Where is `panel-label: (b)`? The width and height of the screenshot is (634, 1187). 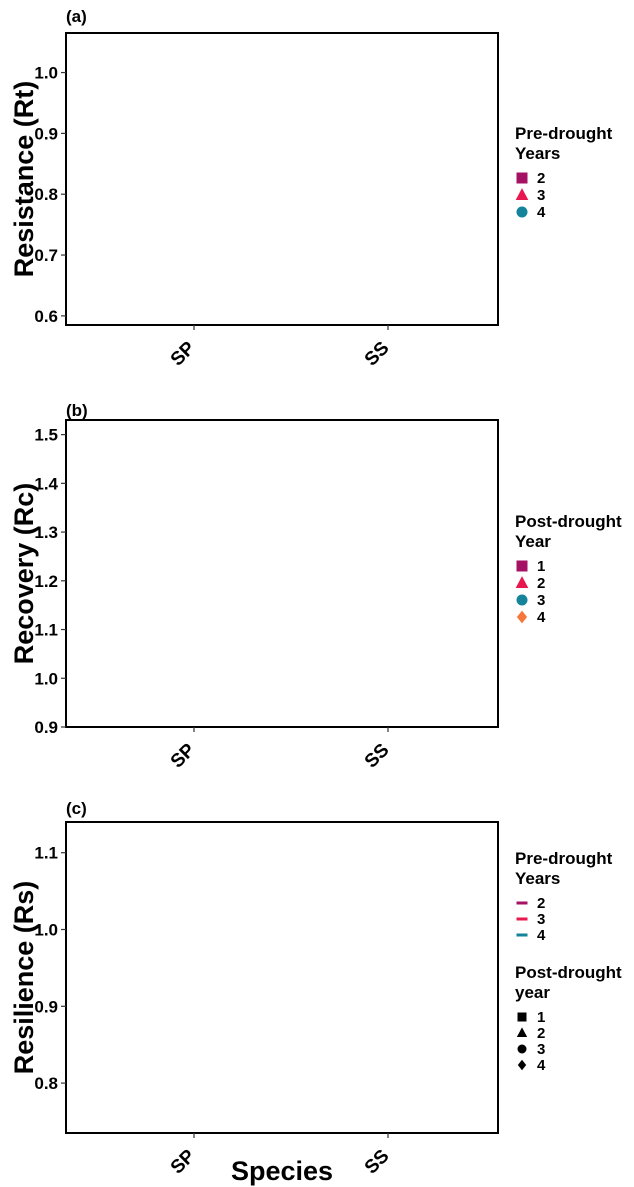 panel-label: (b) is located at coordinates (77, 410).